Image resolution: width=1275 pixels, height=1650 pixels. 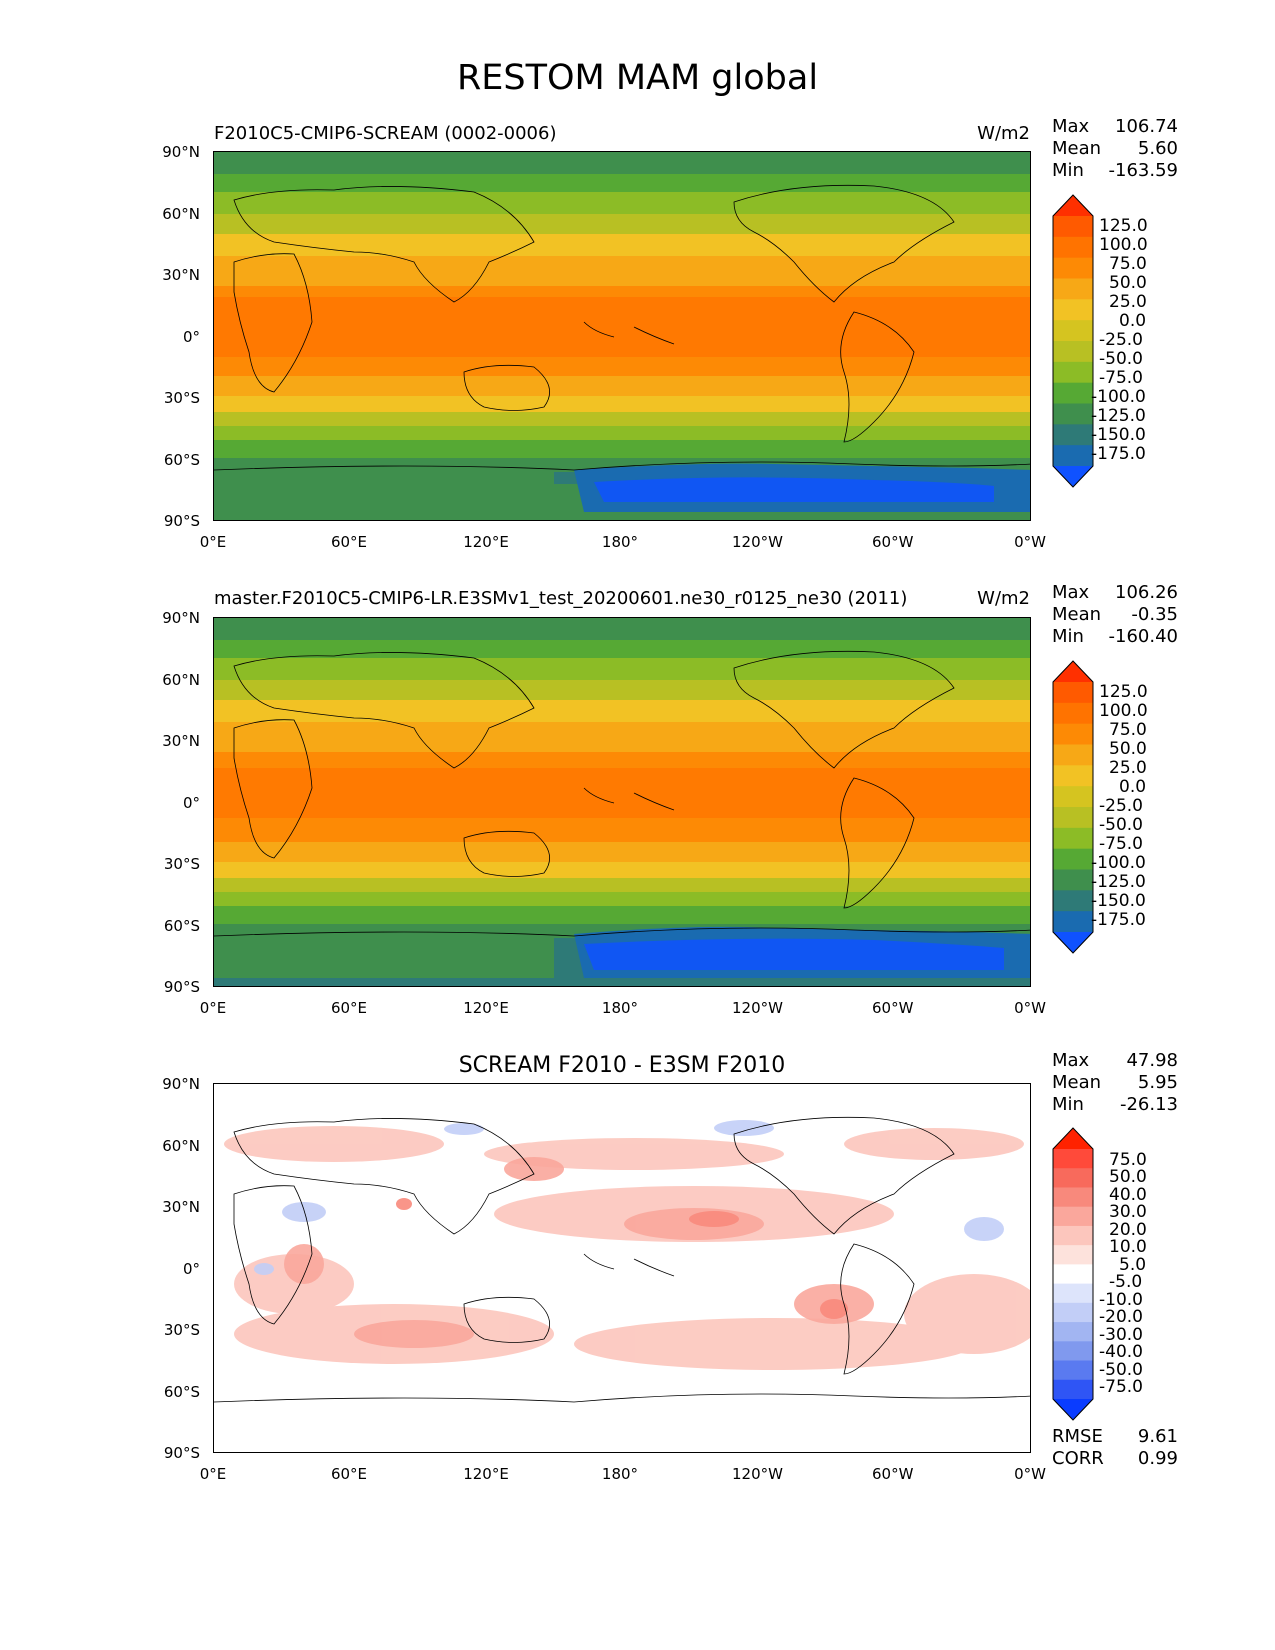 I want to click on p1-lat-tick: 60°S, so click(x=181, y=460).